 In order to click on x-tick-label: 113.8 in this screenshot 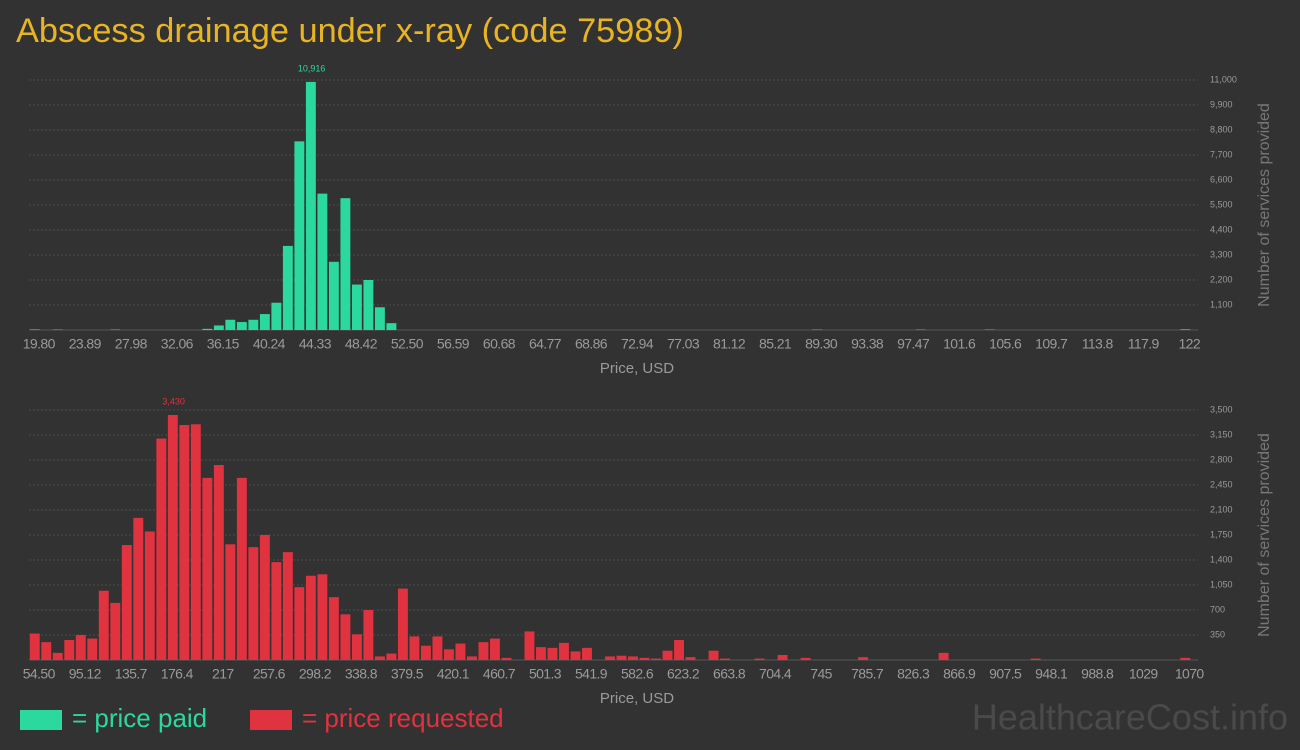, I will do `click(1098, 344)`.